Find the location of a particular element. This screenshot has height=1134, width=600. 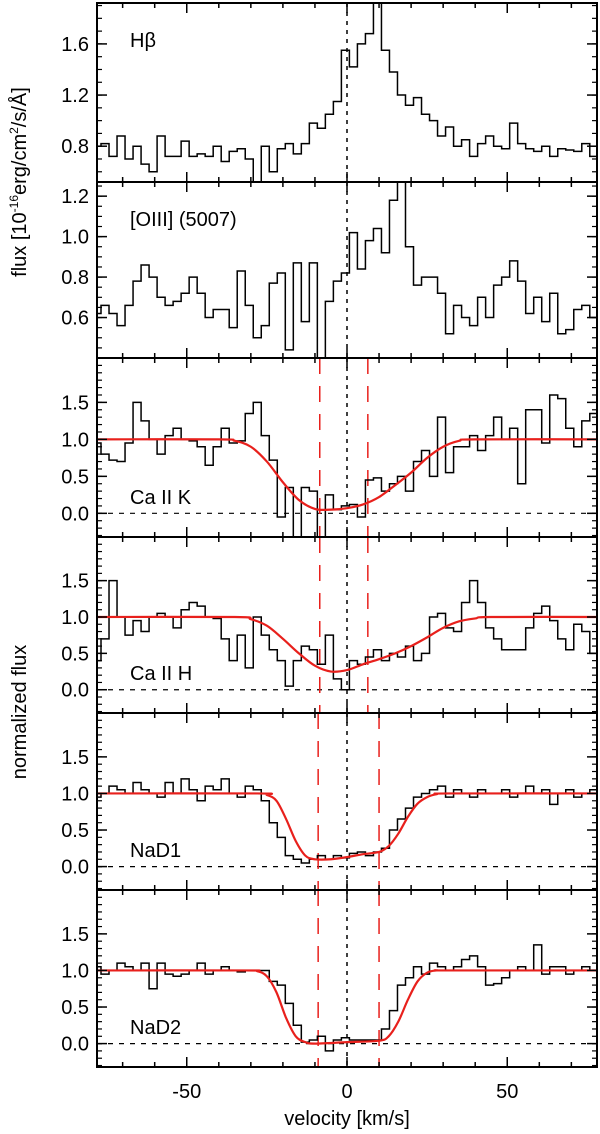

y-axis-label-flux: flux [10-16erg/cm2/s/Å] is located at coordinates (19, 182).